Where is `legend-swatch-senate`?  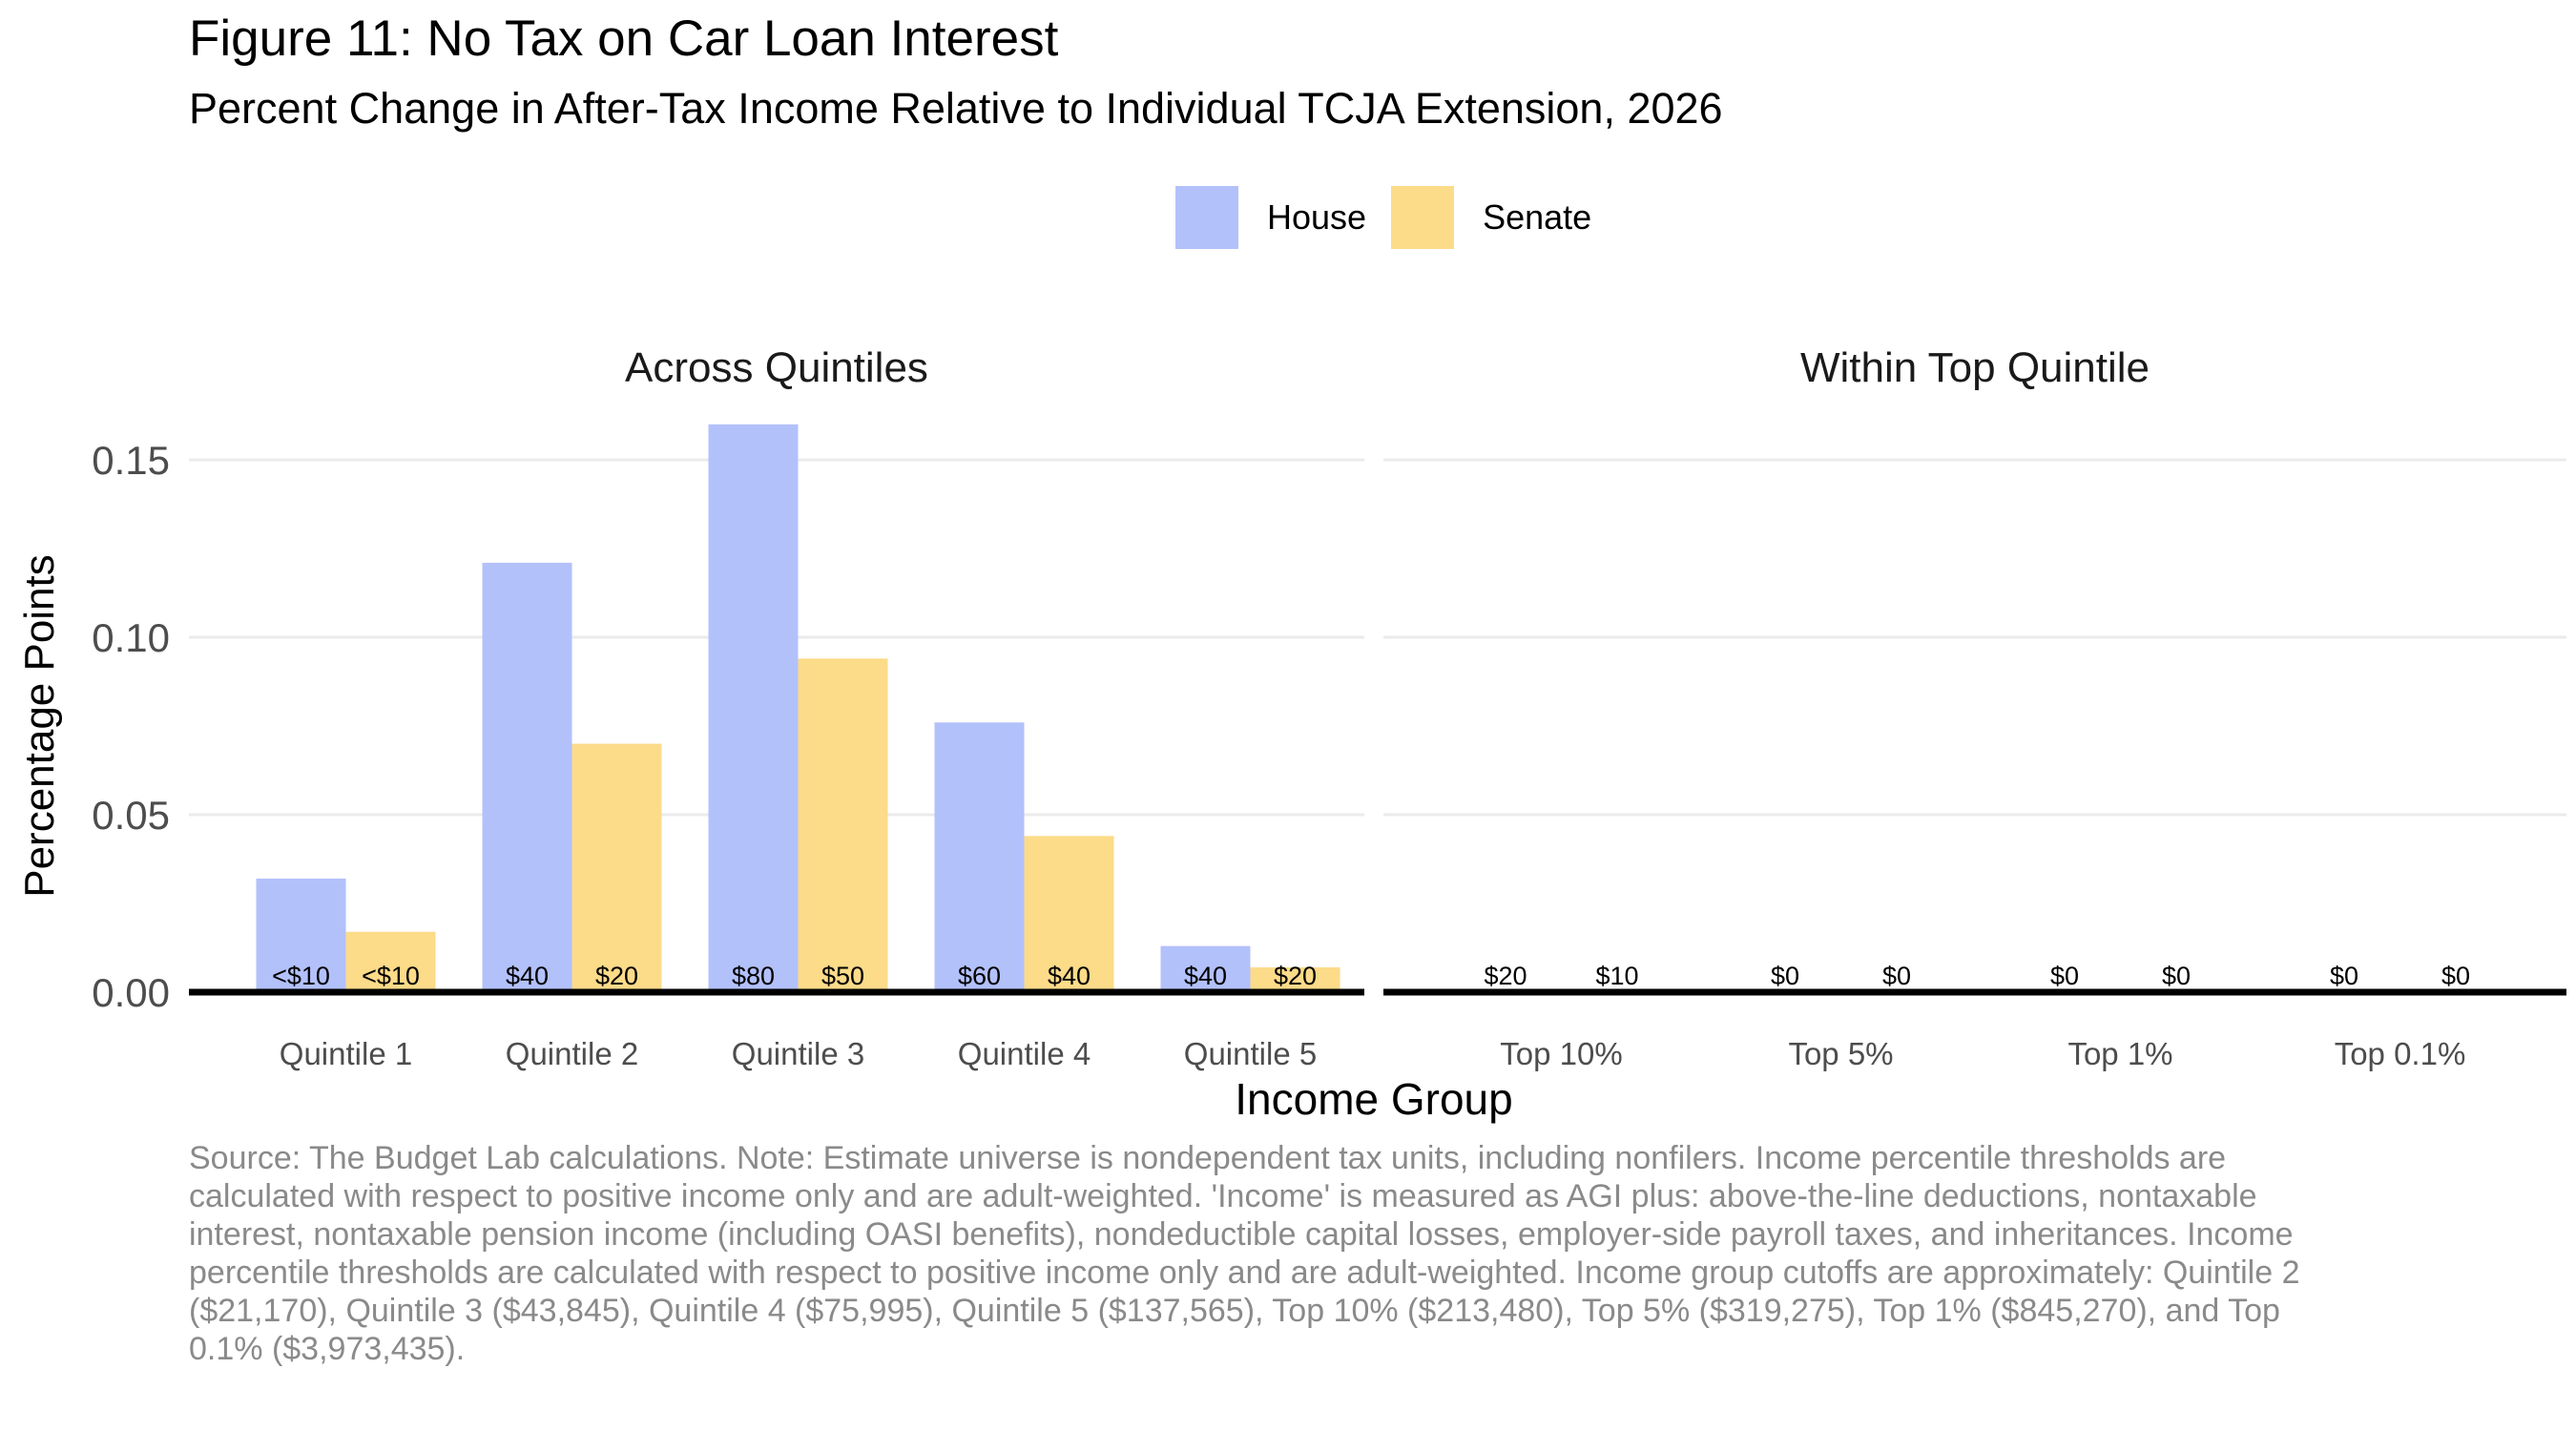
legend-swatch-senate is located at coordinates (1423, 217).